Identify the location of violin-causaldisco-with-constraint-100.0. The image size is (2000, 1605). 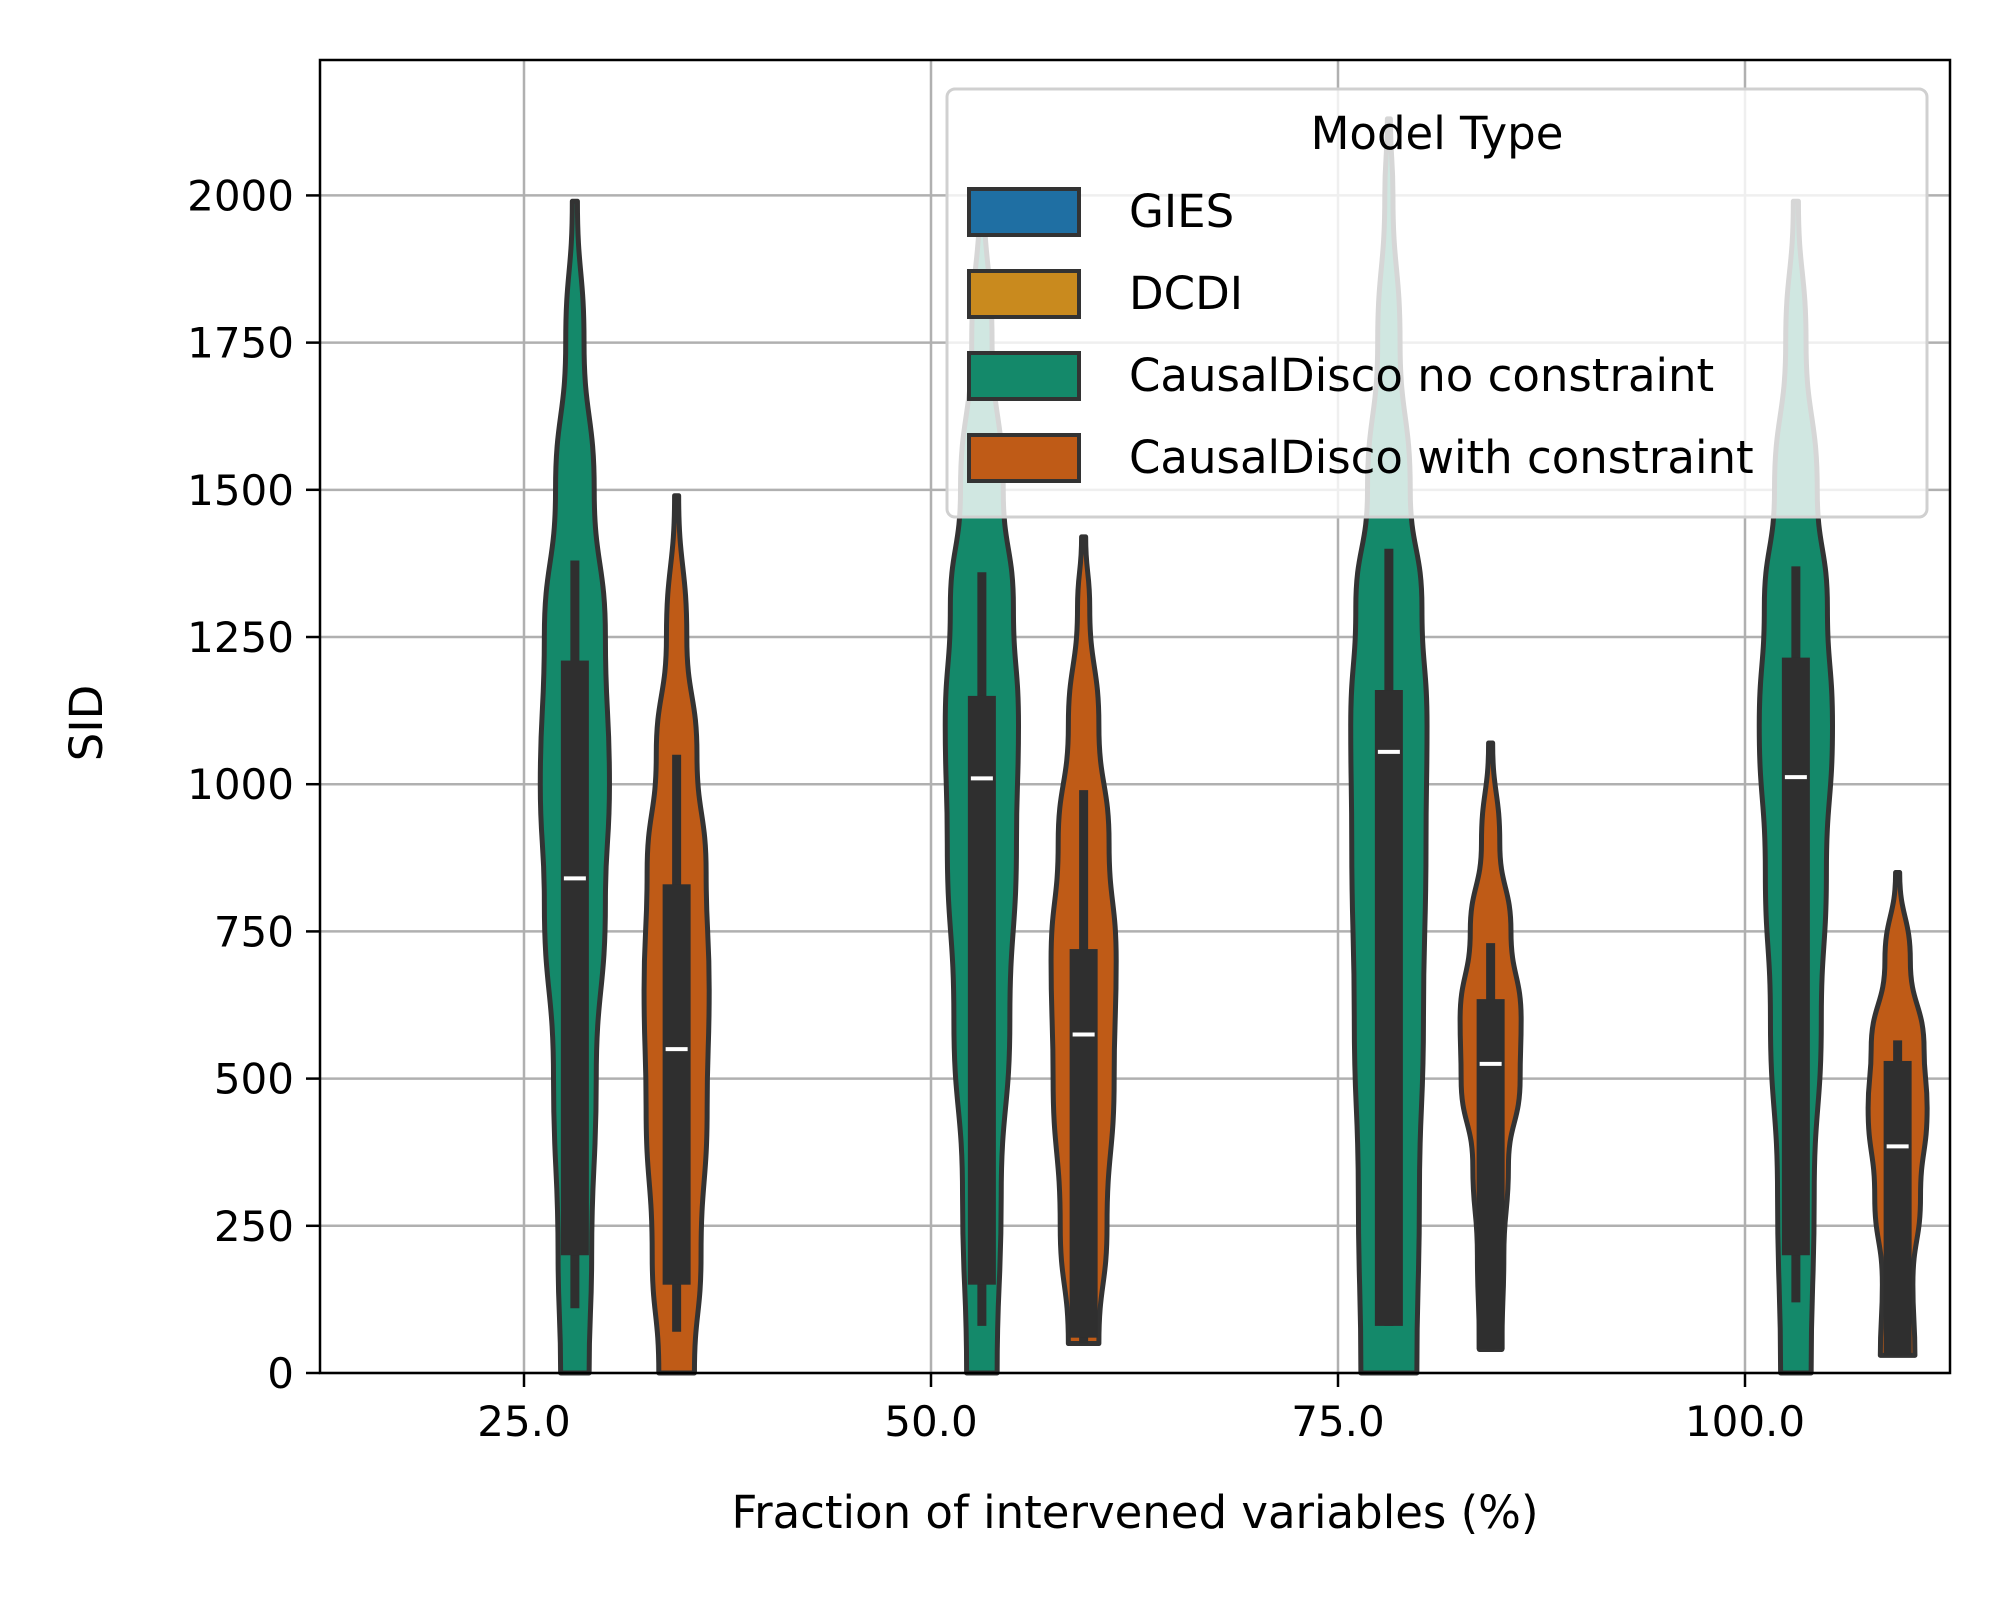
(1897, 1114).